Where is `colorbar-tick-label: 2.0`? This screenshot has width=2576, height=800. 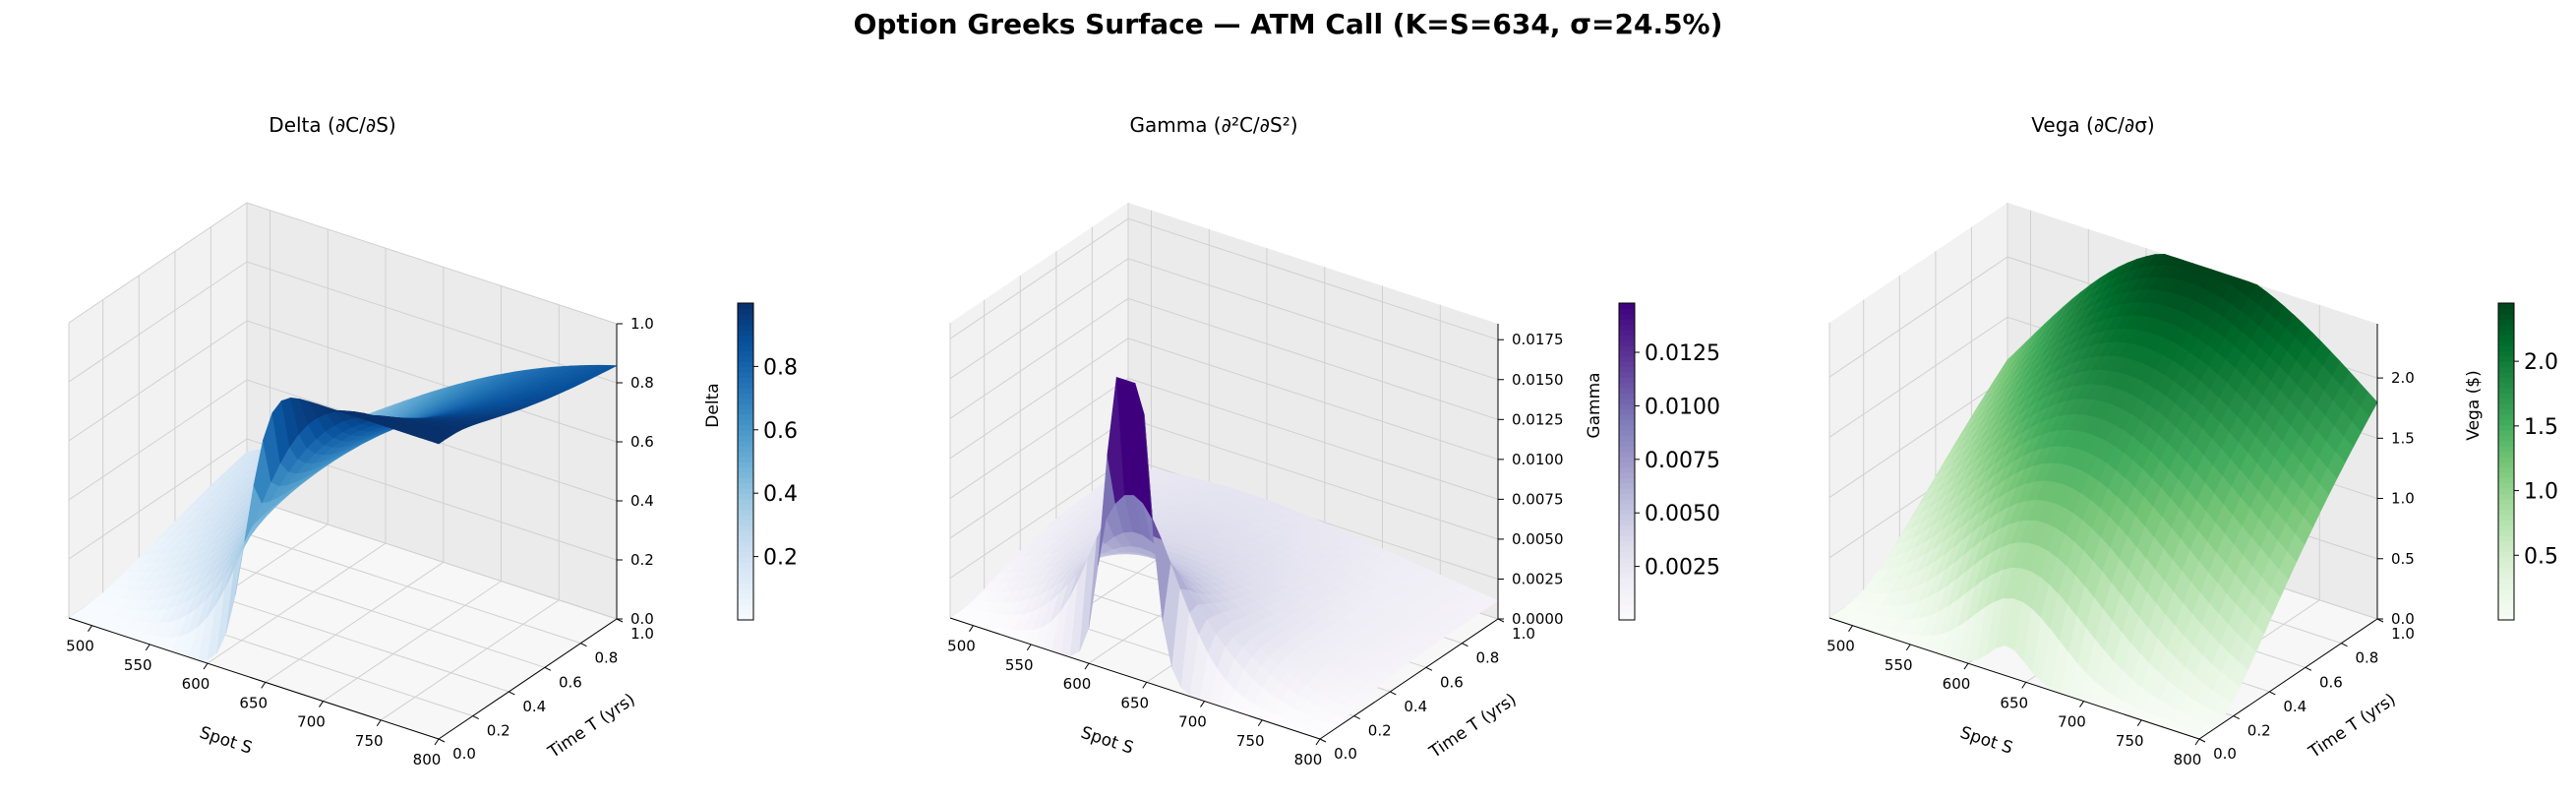
colorbar-tick-label: 2.0 is located at coordinates (2541, 363).